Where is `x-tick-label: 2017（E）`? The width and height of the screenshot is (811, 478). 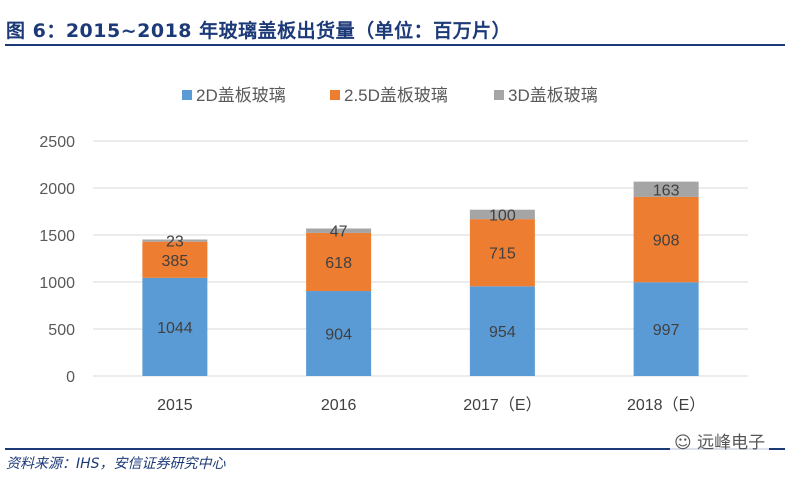
x-tick-label: 2017（E） is located at coordinates (502, 405).